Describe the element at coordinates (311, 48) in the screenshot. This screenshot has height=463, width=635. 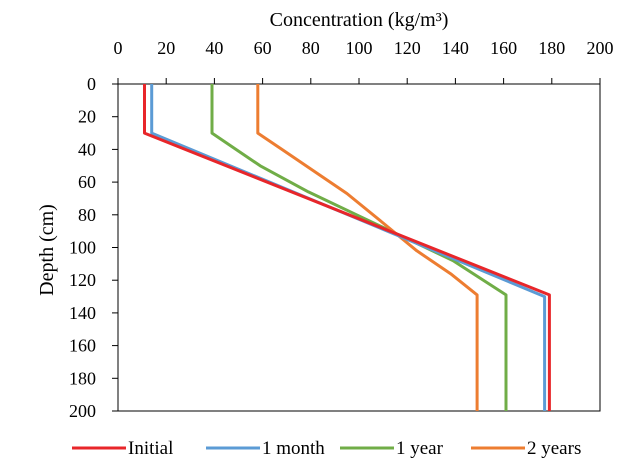
I see `x-tick-label: 80` at that location.